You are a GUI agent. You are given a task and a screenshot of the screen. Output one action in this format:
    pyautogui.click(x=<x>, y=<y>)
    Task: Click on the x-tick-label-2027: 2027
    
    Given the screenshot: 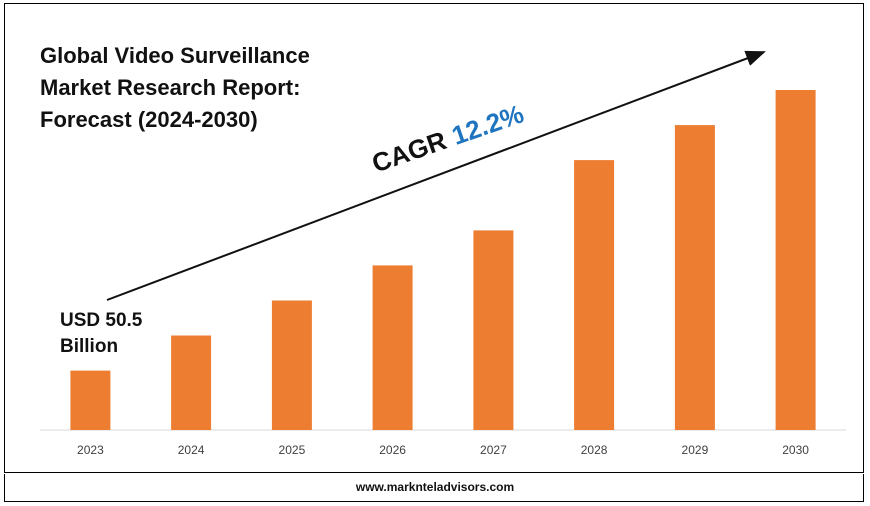 What is the action you would take?
    pyautogui.click(x=493, y=450)
    